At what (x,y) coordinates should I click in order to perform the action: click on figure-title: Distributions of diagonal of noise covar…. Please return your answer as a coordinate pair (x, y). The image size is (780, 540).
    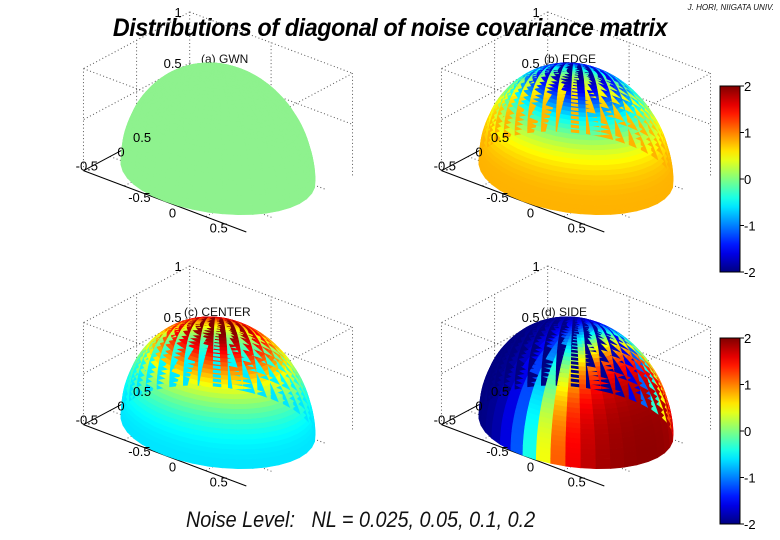
    Looking at the image, I should click on (390, 28).